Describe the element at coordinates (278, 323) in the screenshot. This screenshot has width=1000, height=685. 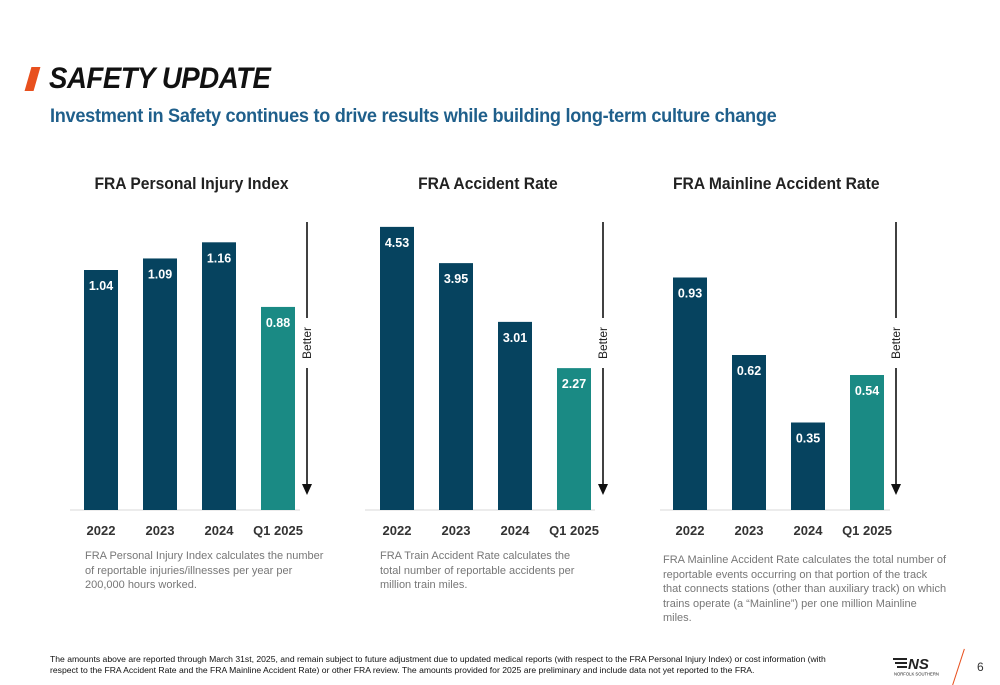
I see `bar-value-label: 0.88` at that location.